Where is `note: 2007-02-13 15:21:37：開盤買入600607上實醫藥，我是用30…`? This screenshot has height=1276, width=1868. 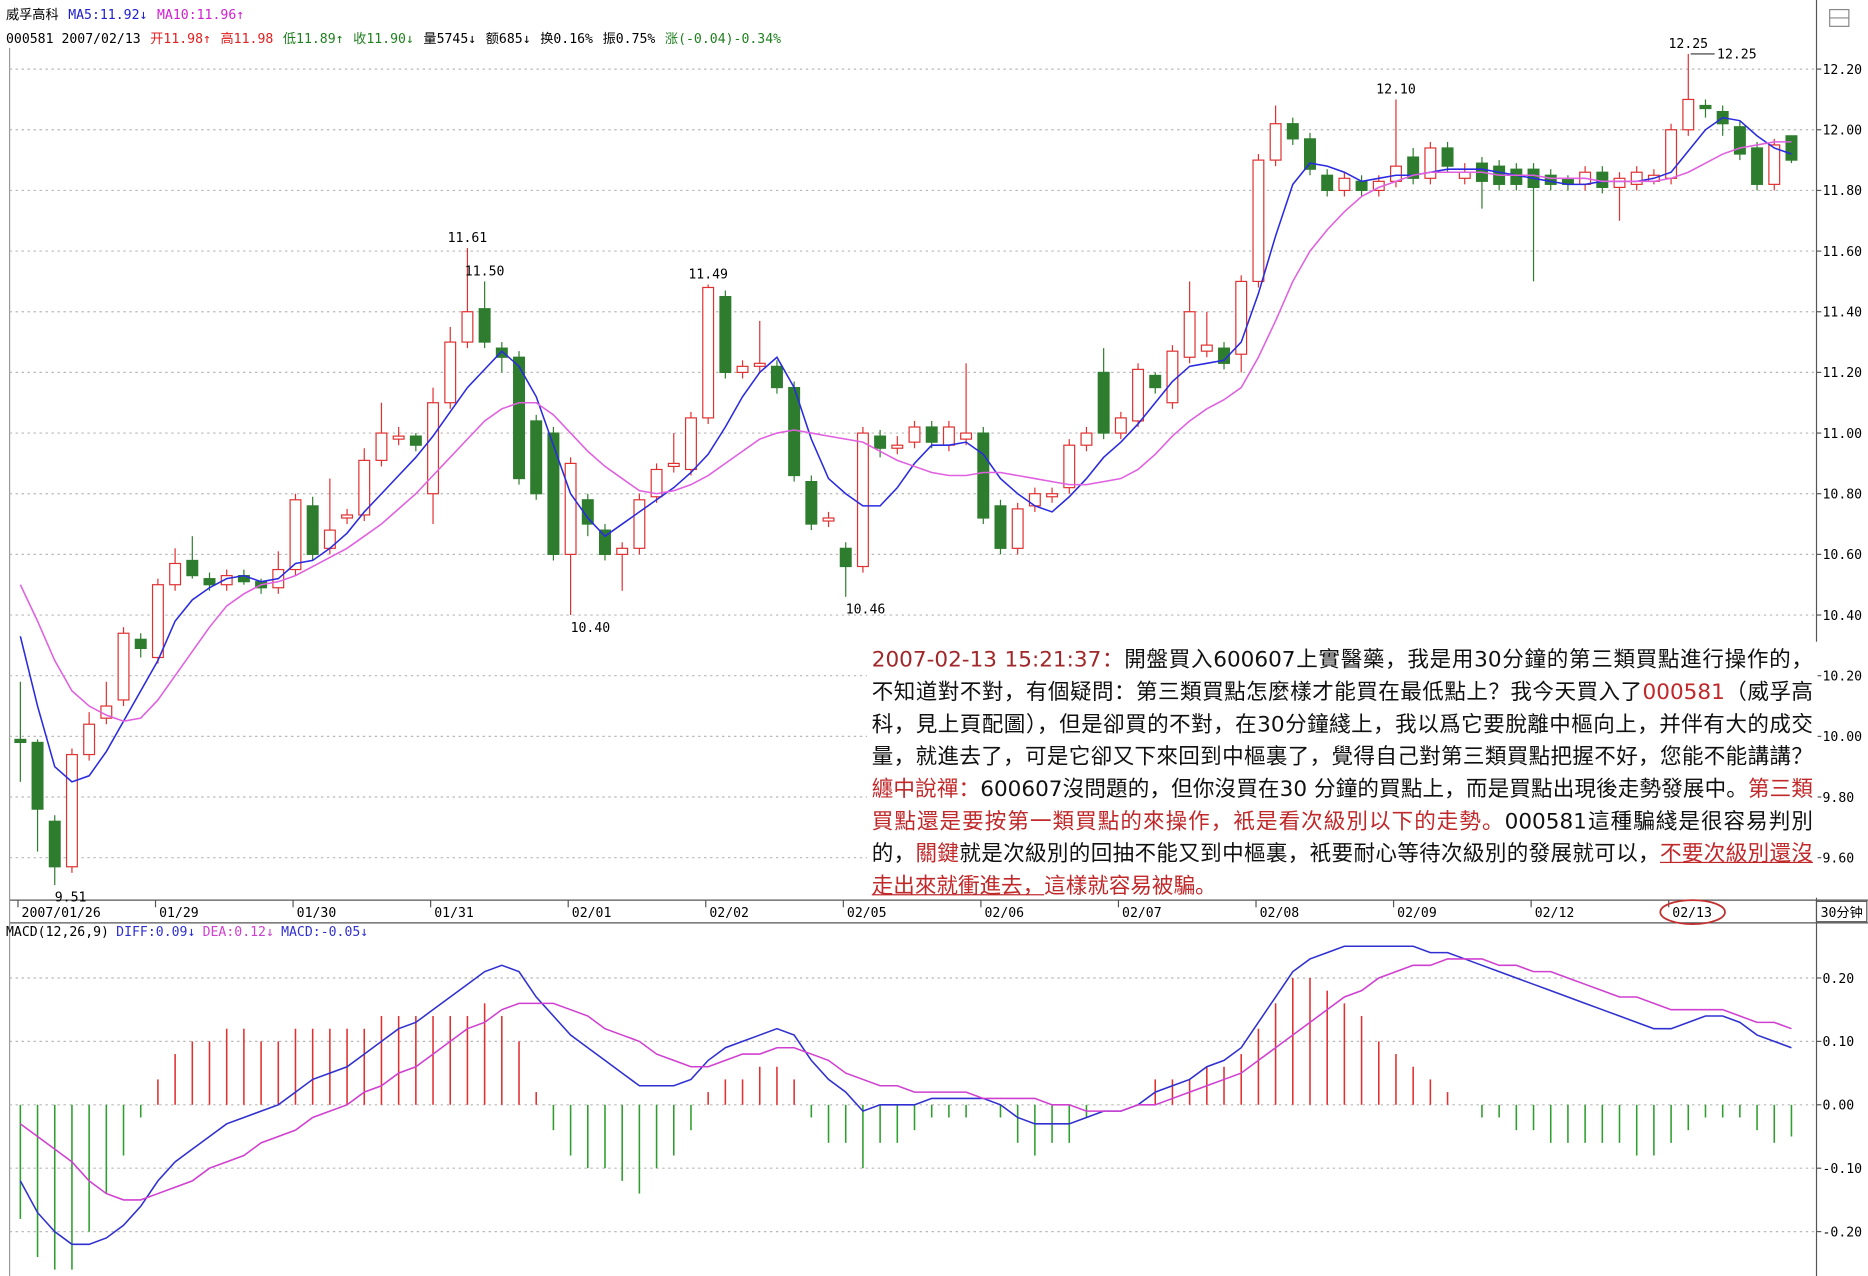
note: 2007-02-13 15:21:37：開盤買入600607上實醫藥，我是用30… is located at coordinates (1342, 769).